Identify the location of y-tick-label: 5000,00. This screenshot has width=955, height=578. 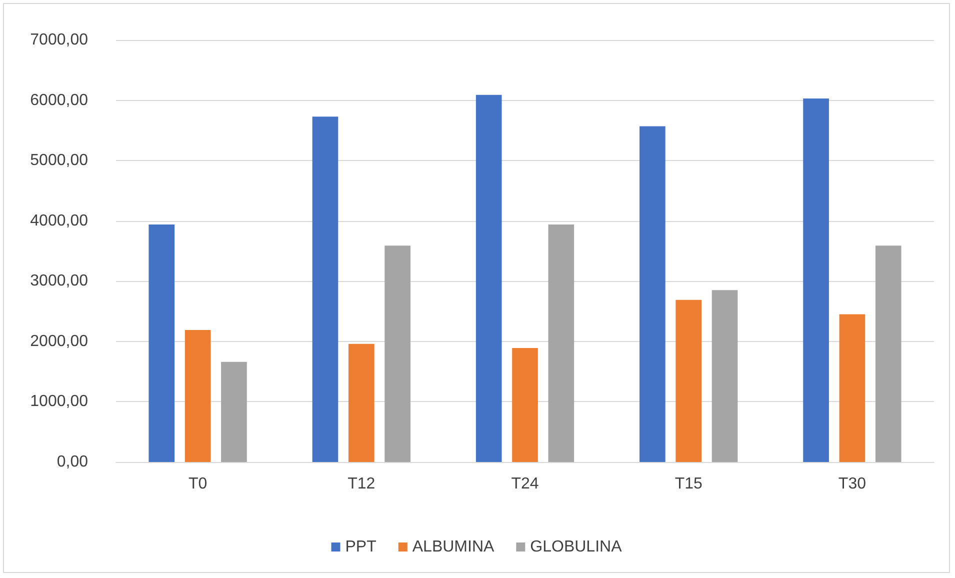
(59, 161).